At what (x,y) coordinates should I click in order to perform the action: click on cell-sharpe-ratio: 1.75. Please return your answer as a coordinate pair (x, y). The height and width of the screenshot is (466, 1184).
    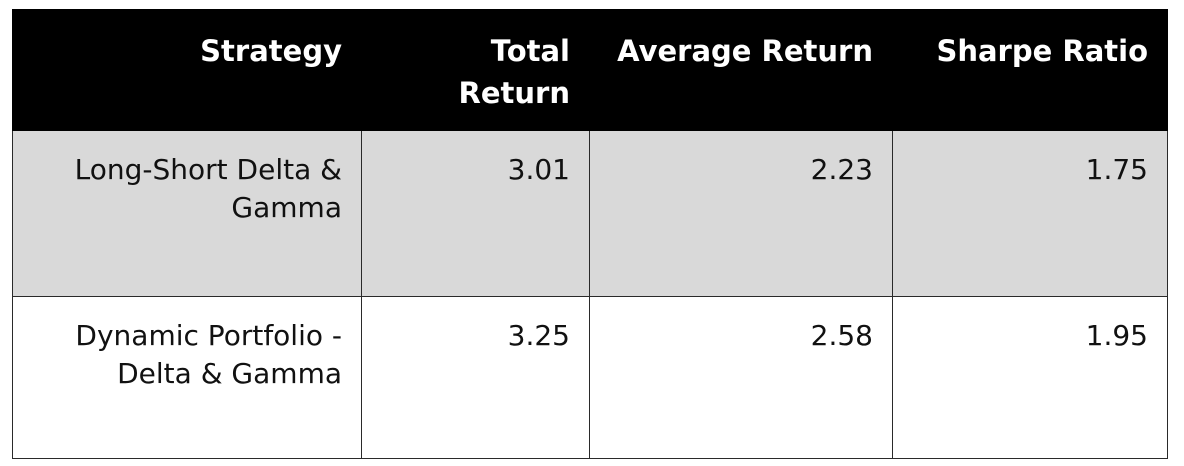
    Looking at the image, I should click on (1030, 213).